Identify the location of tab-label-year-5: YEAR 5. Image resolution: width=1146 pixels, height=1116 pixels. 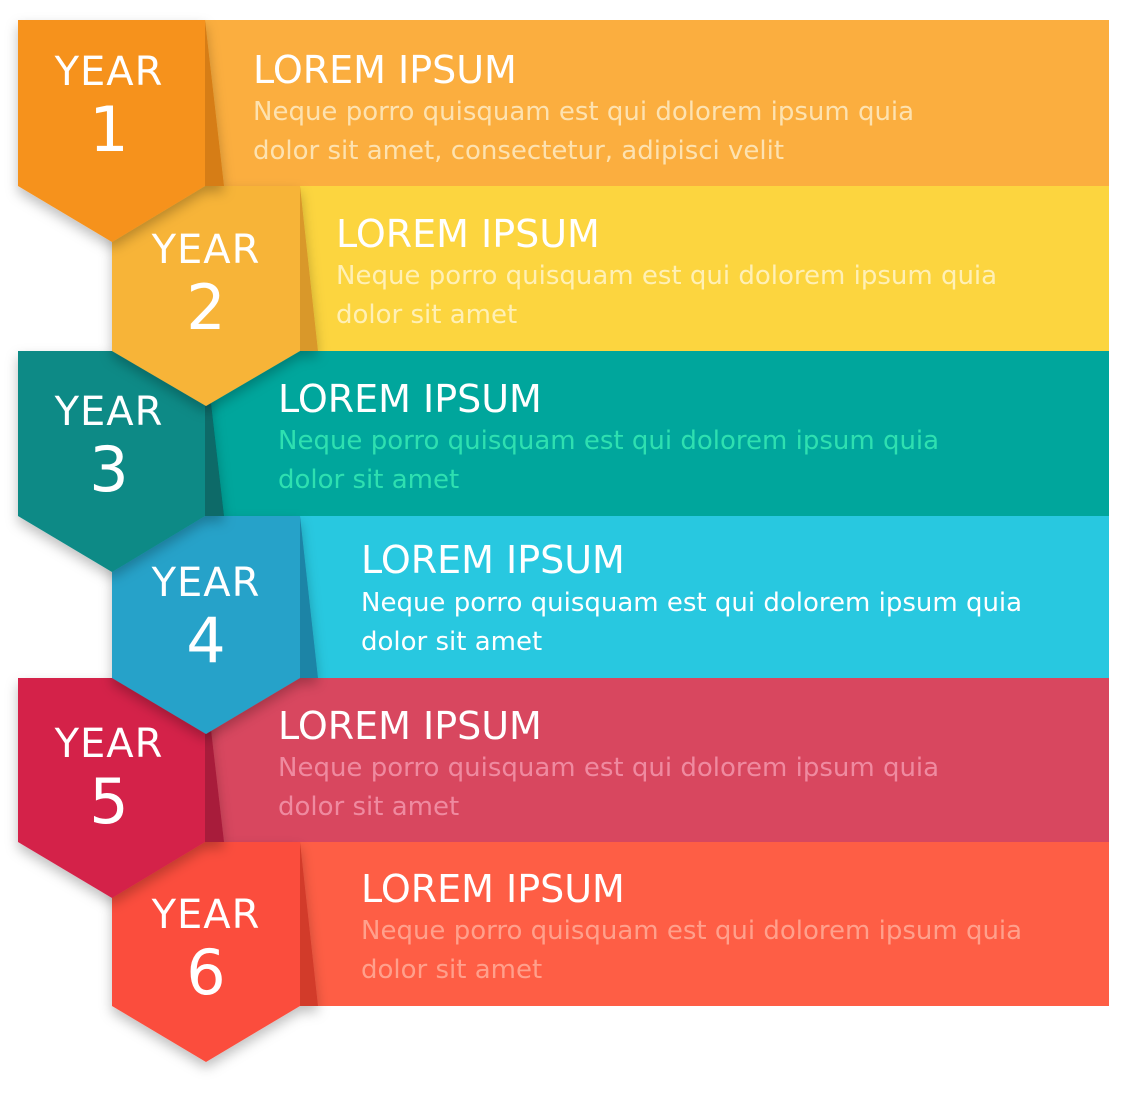
(109, 780).